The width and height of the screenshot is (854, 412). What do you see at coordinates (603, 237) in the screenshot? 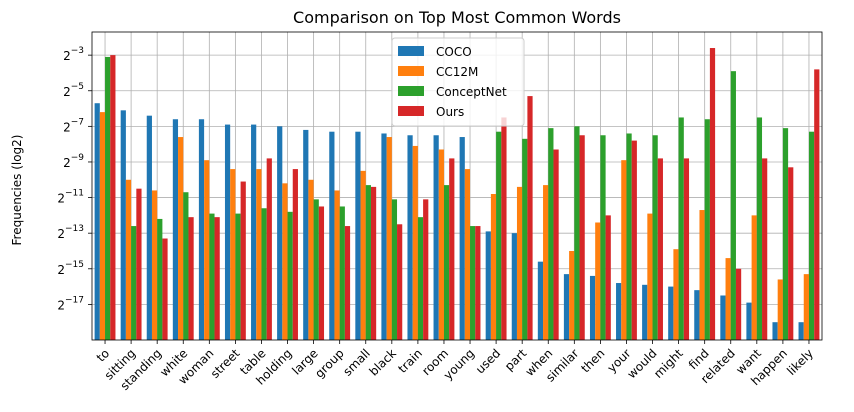
I see `bar-conceptnet-then` at bounding box center [603, 237].